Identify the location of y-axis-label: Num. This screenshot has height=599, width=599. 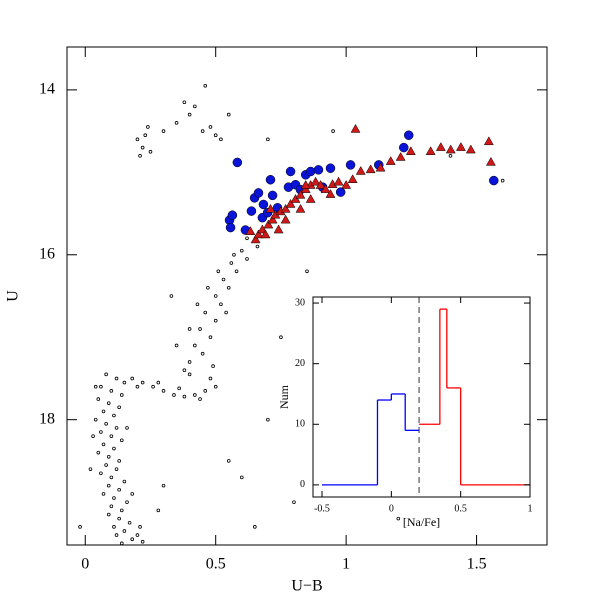
(284, 396).